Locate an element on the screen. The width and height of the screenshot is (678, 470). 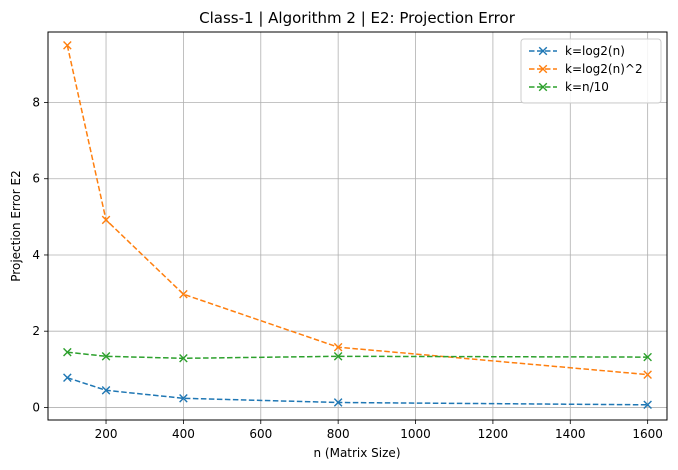
x-tick-label: 600 is located at coordinates (260, 434).